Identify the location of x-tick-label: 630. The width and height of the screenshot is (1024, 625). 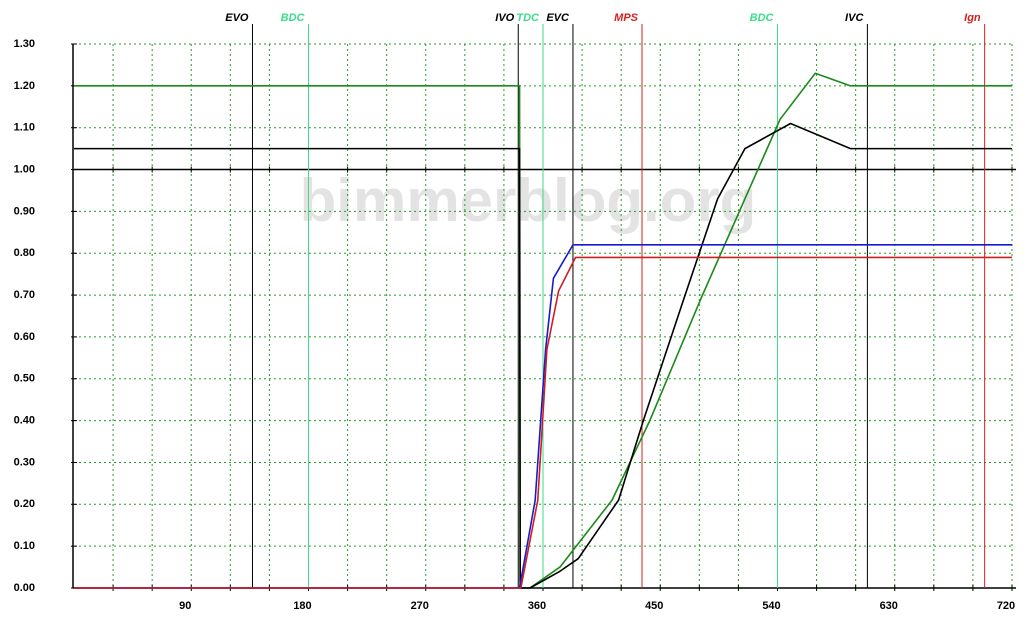
(889, 606).